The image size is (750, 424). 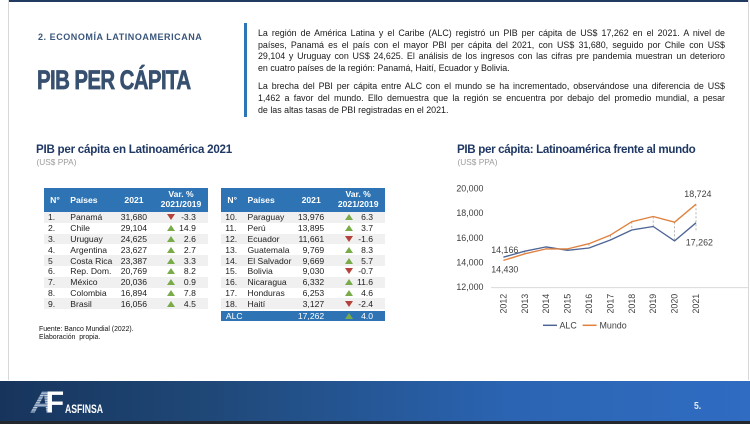 I want to click on svg-text: A, so click(x=41, y=402).